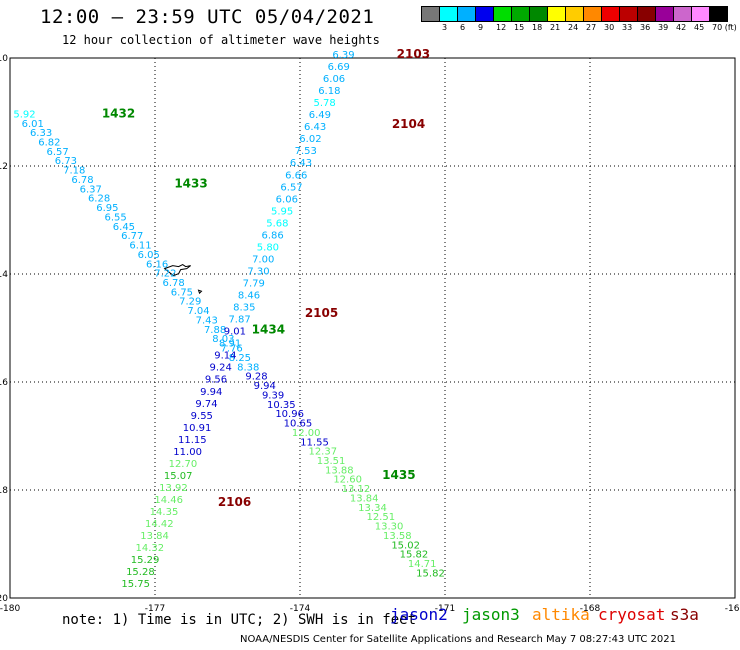 This screenshot has width=740, height=650. What do you see at coordinates (200, 292) in the screenshot?
I see `islet-coastline` at bounding box center [200, 292].